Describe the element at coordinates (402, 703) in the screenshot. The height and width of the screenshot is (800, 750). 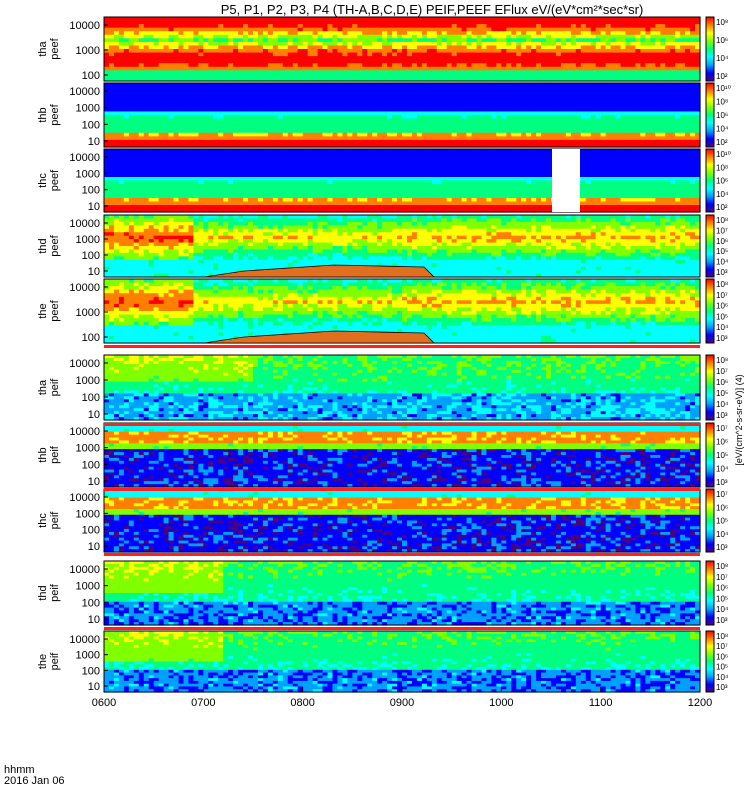
I see `x-tick-label: 0900` at that location.